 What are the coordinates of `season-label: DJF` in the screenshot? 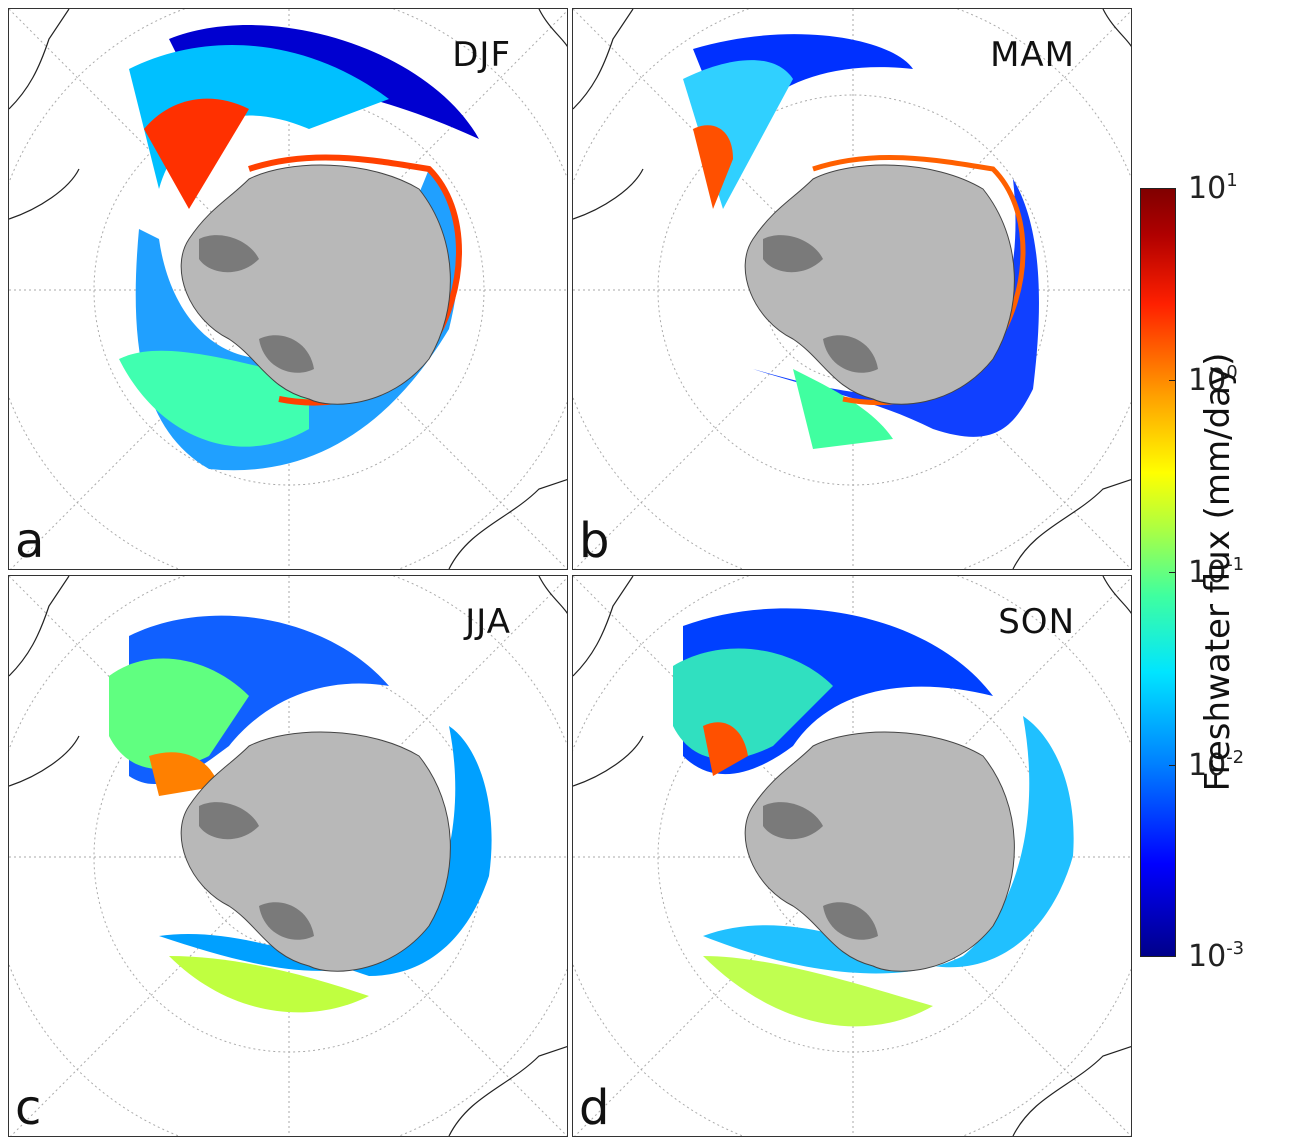 It's located at (481, 55).